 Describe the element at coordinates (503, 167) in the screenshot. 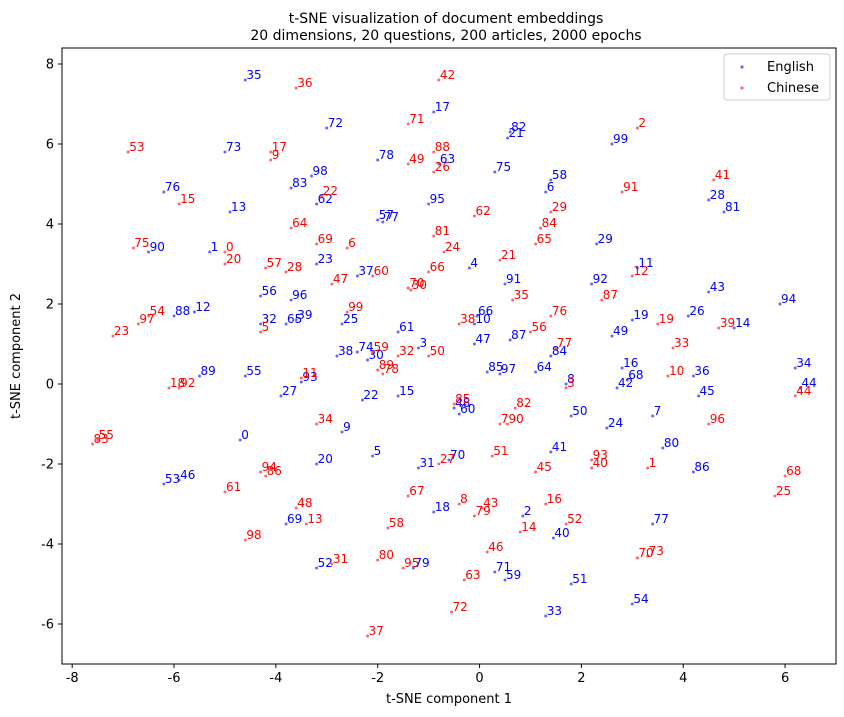

I see `point-label: 75` at that location.